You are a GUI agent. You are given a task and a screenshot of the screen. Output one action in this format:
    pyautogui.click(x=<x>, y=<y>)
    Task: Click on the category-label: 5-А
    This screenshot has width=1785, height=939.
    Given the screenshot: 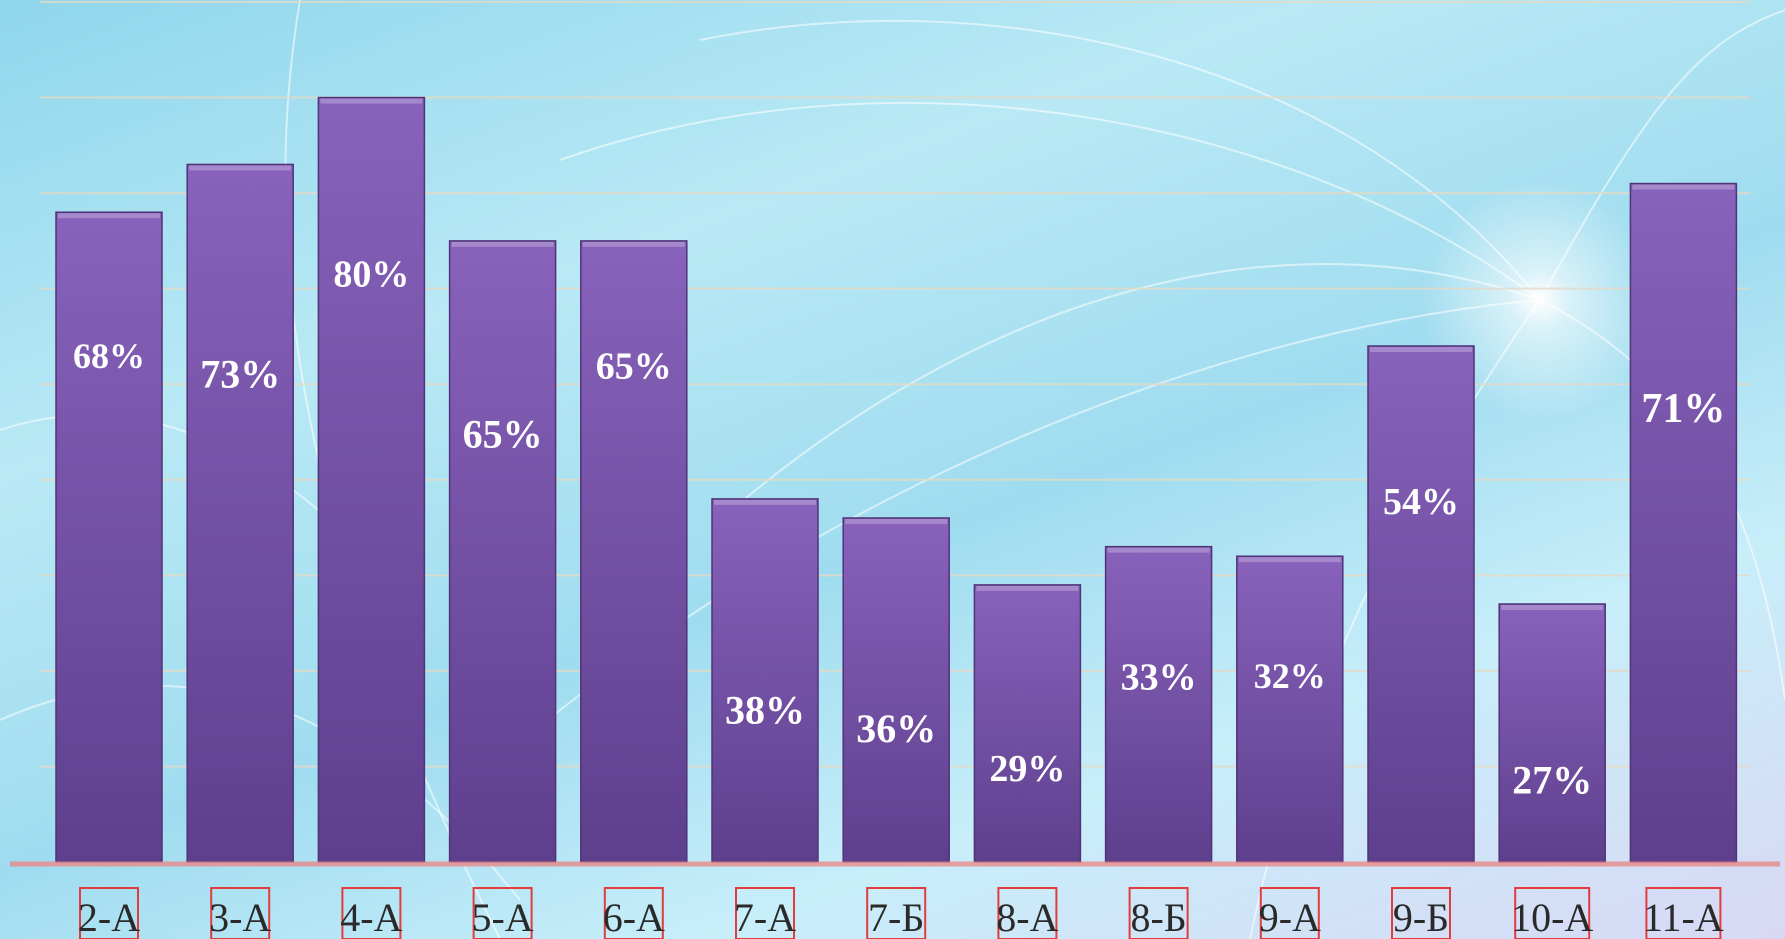 What is the action you would take?
    pyautogui.click(x=502, y=917)
    